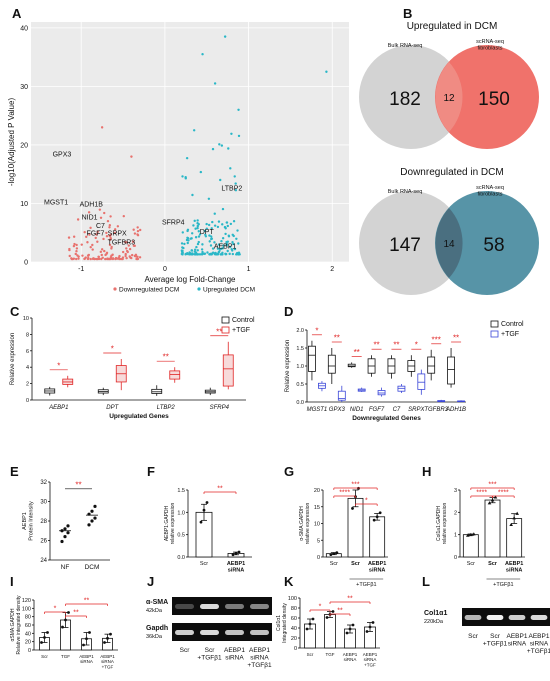  Describe the element at coordinates (490, 45) in the screenshot. I see `venn-set-right: scRNA-seq fibroblasts` at that location.